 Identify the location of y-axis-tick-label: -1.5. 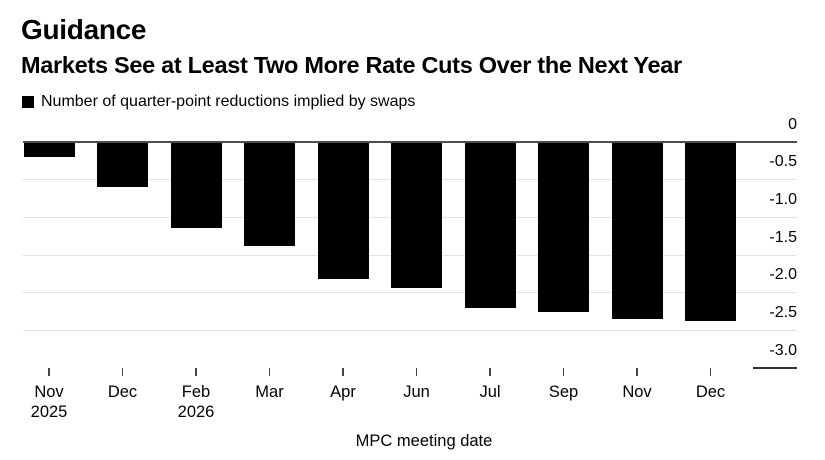
(783, 237).